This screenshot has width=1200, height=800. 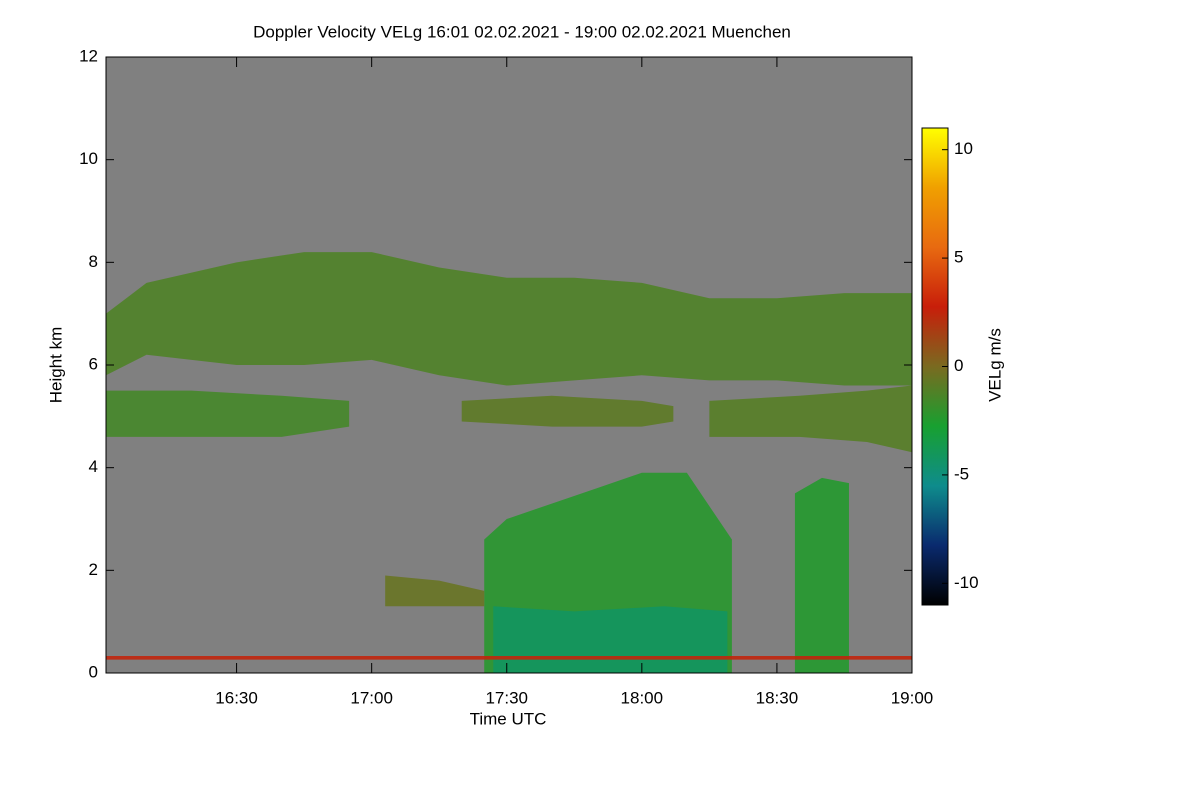 I want to click on y-tick-label: 6, so click(x=93, y=363).